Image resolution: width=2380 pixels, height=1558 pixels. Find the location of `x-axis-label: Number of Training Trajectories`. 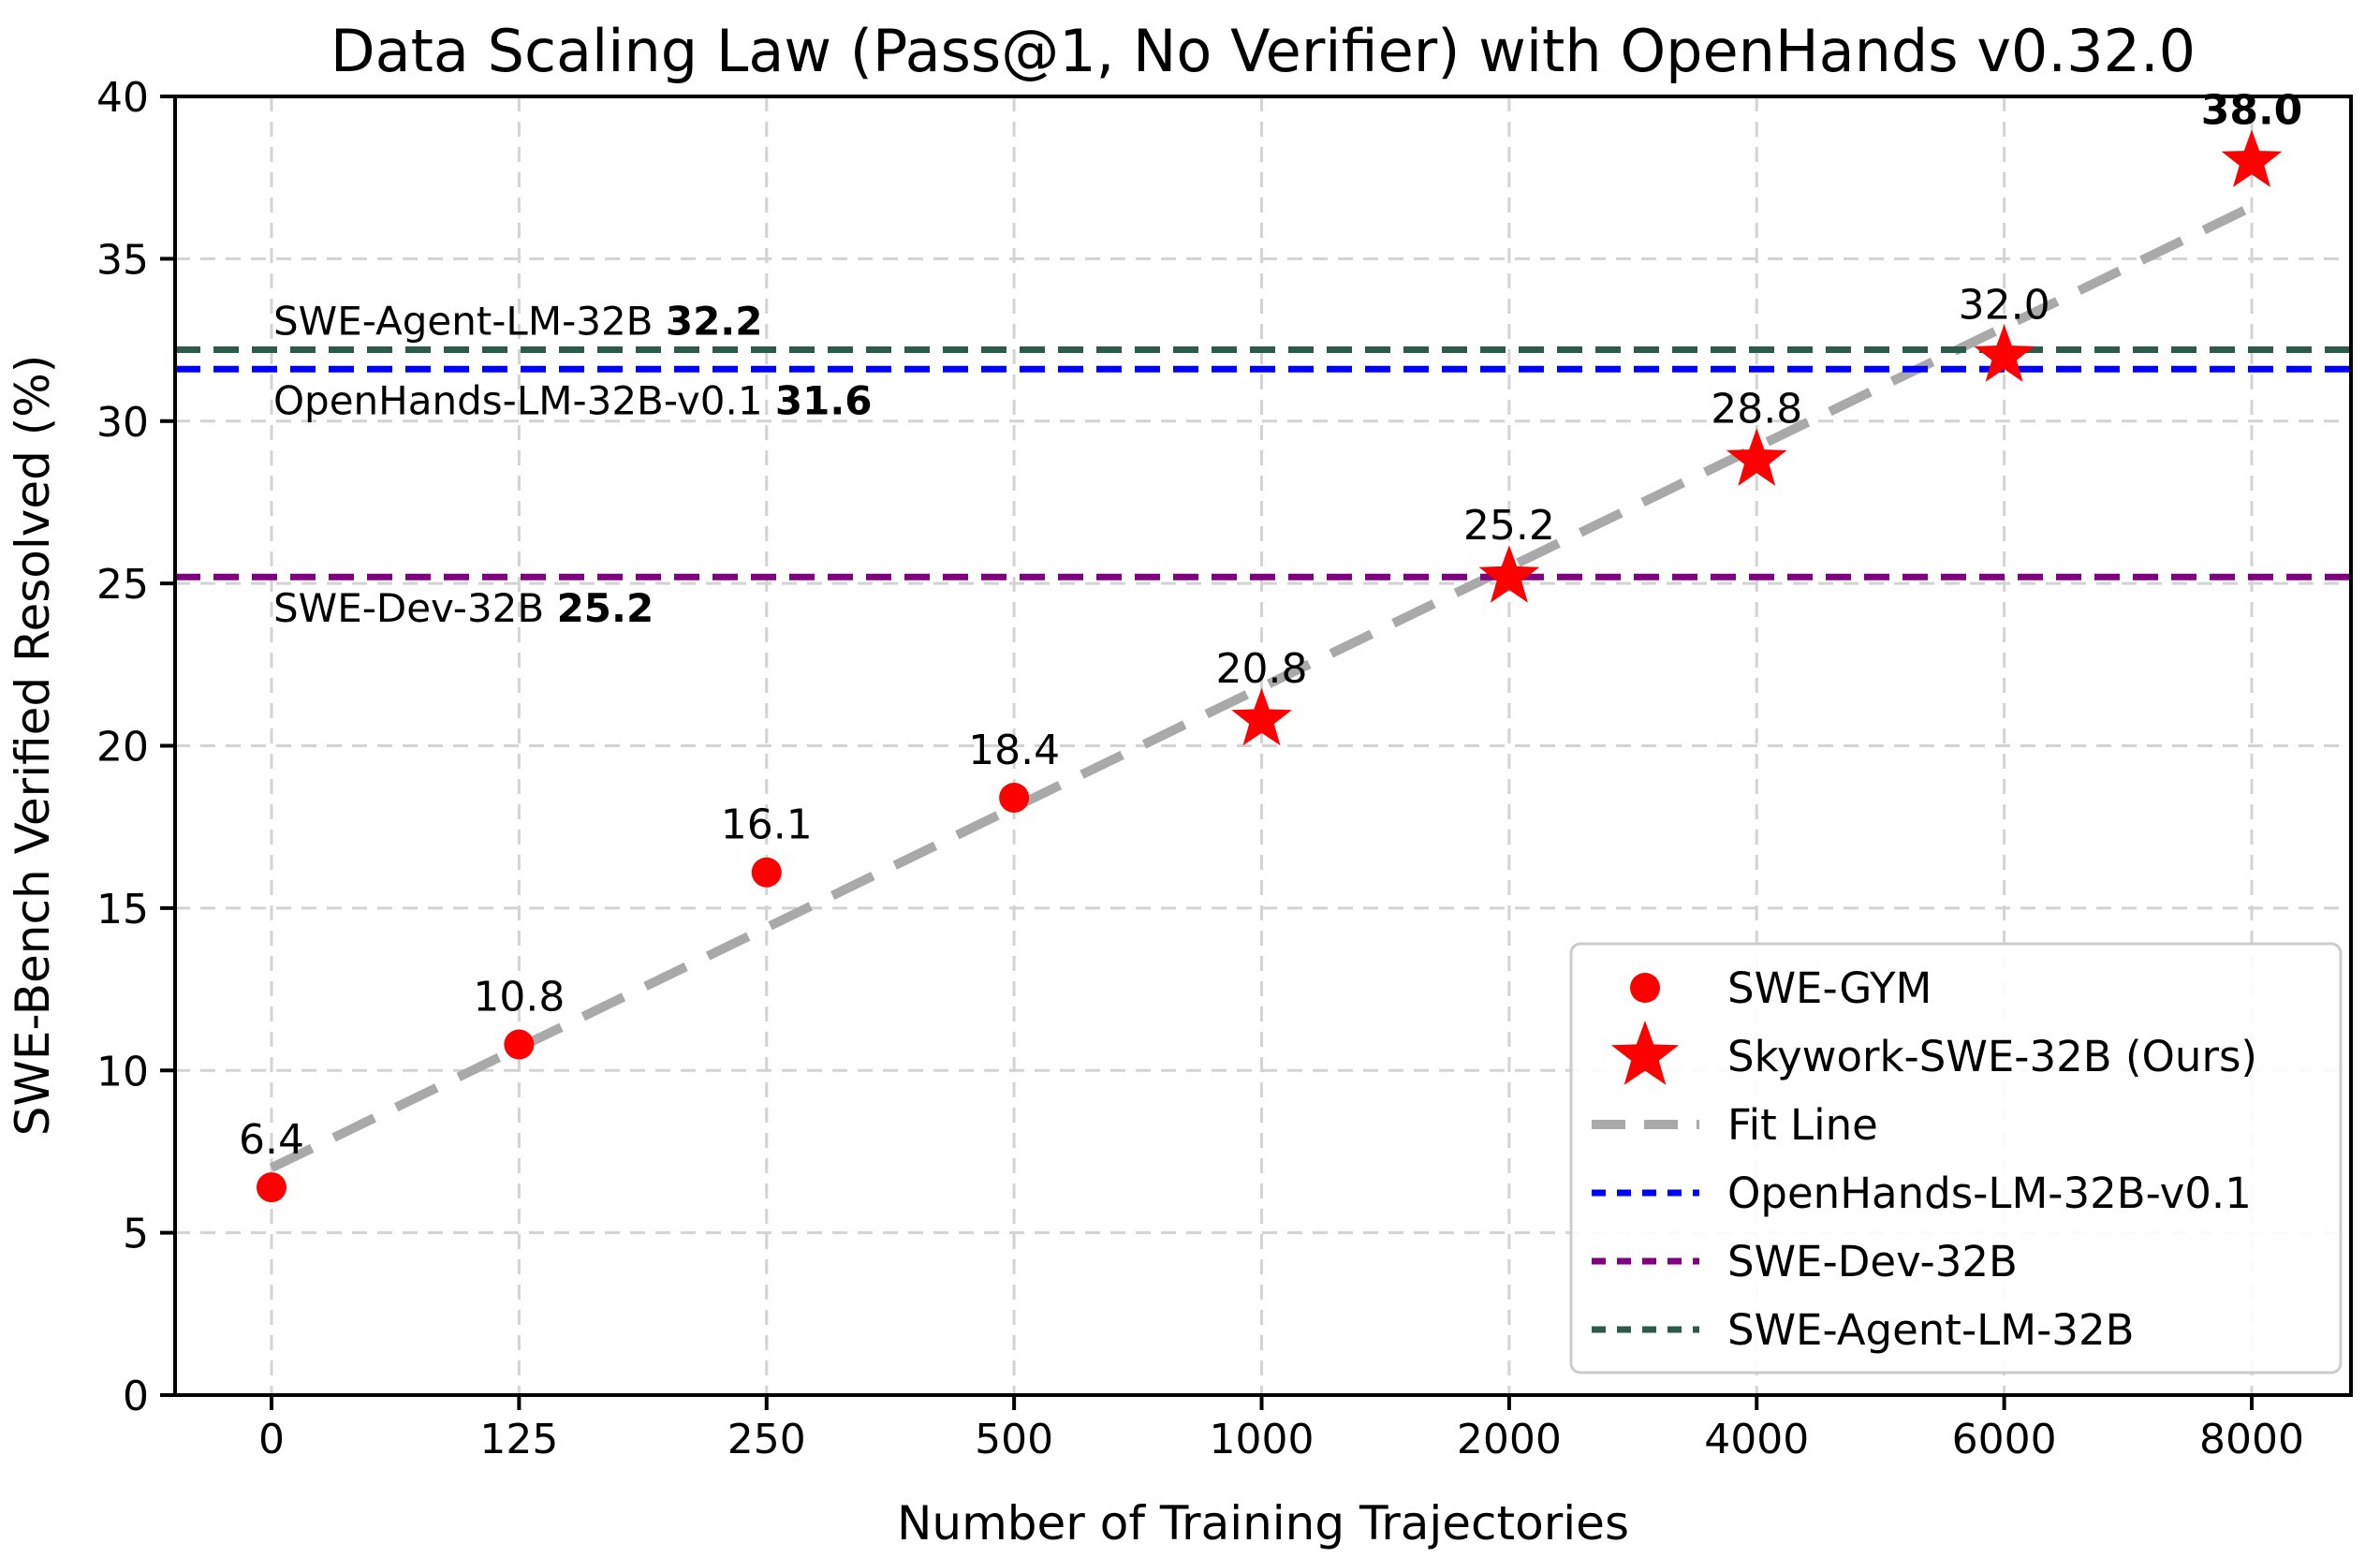

x-axis-label: Number of Training Trajectories is located at coordinates (1263, 1523).